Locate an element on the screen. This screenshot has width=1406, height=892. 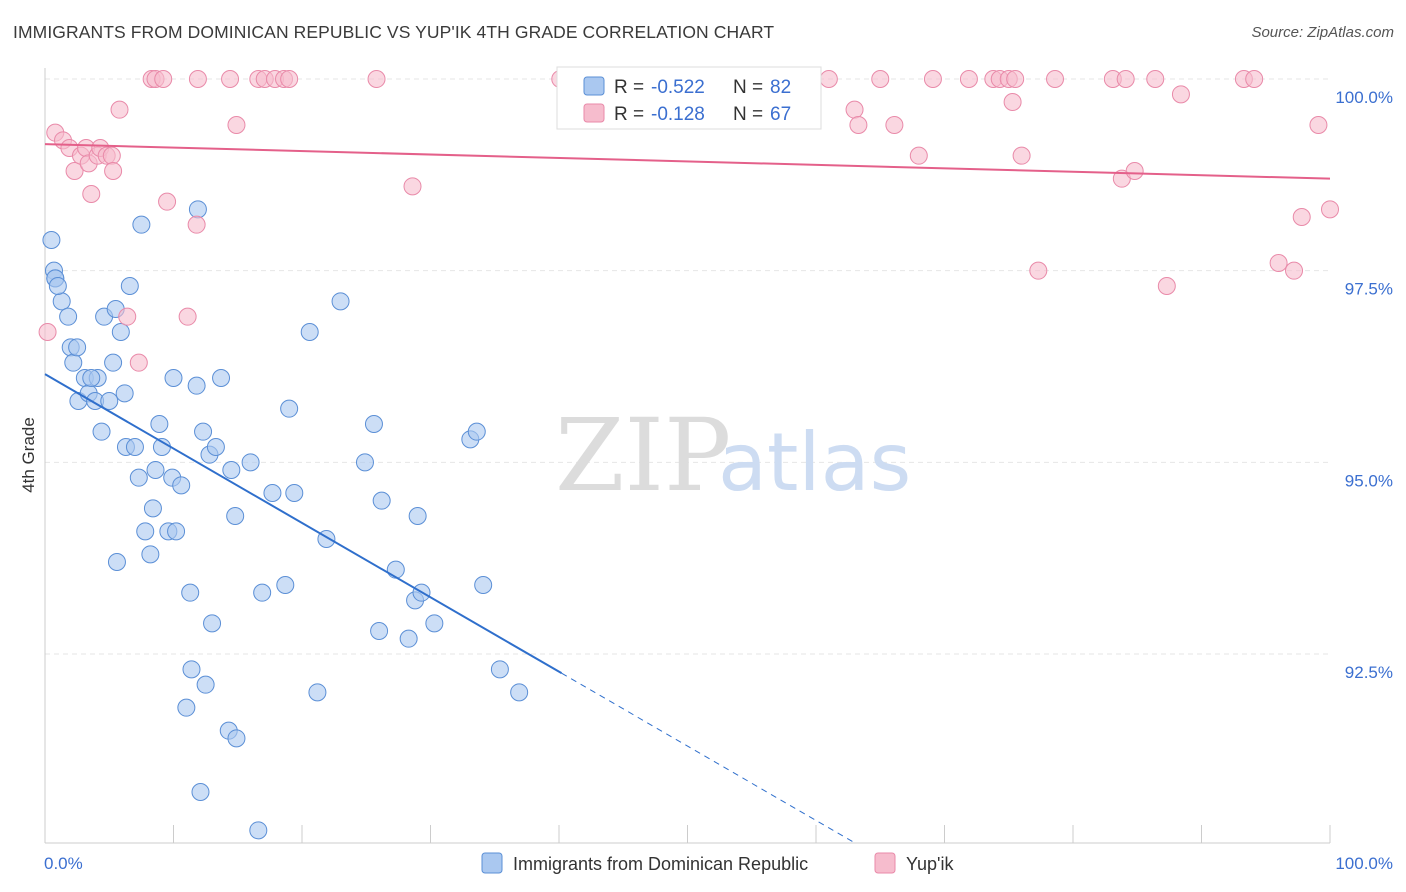
y-tick-label-1: 95.0% is located at coordinates (1369, 480).